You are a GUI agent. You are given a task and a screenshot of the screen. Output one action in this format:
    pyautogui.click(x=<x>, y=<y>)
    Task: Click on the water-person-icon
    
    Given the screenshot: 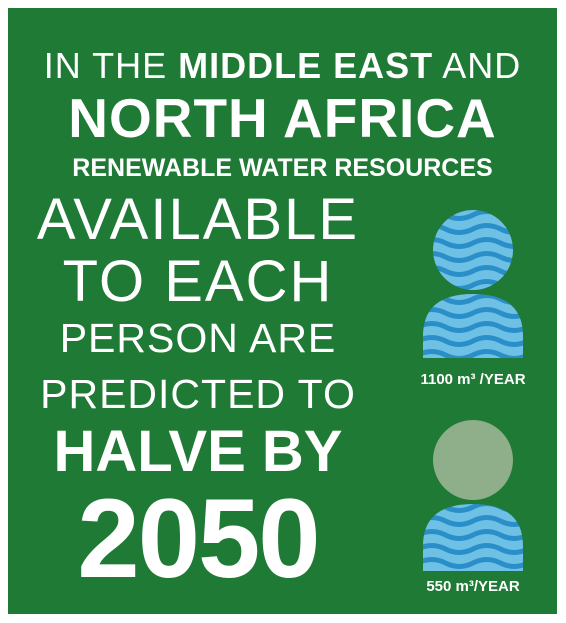 What is the action you would take?
    pyautogui.click(x=473, y=284)
    